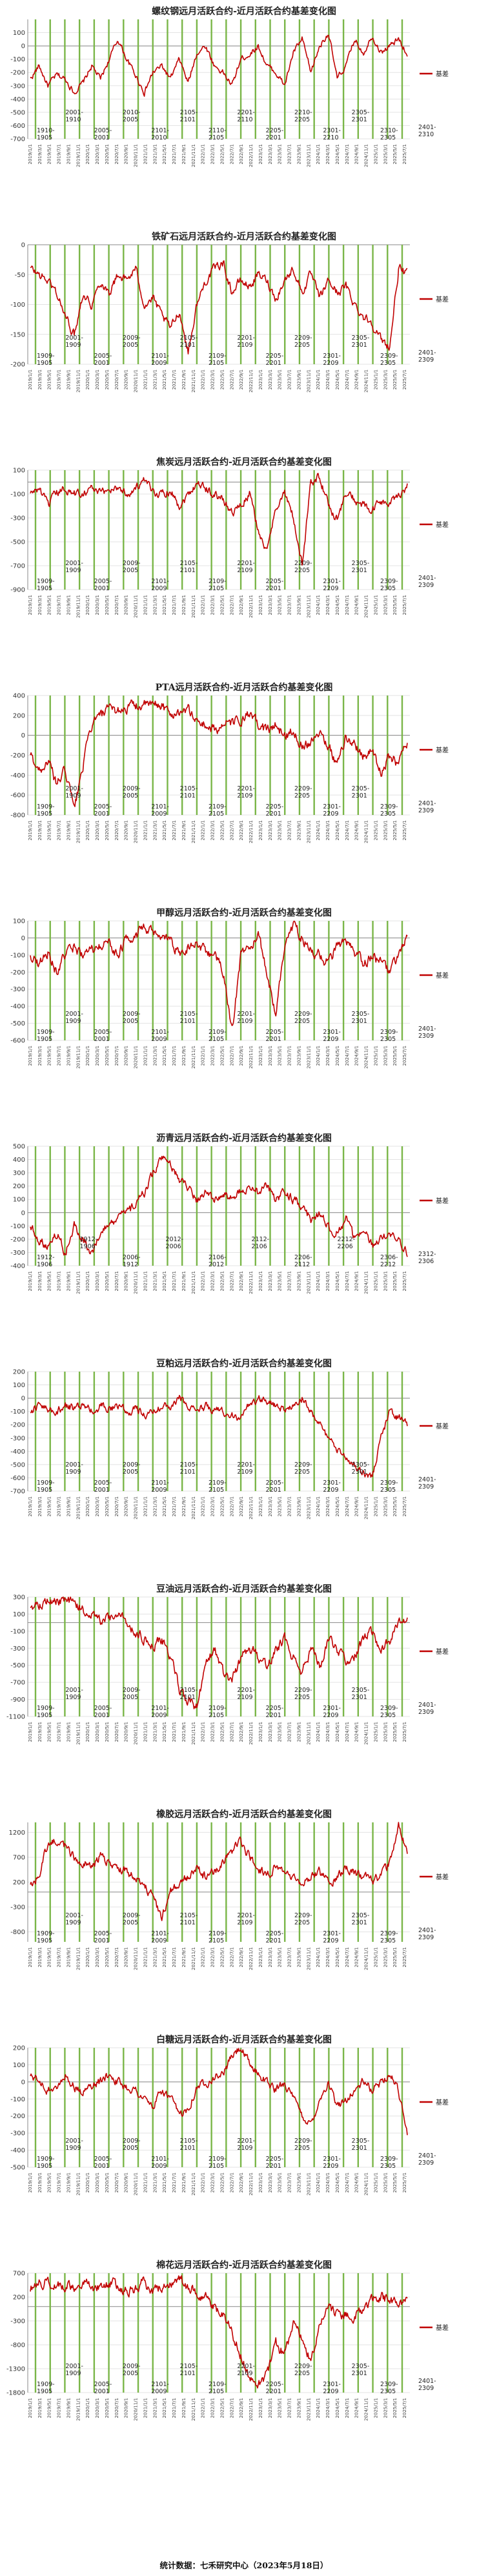 This screenshot has height=2576, width=488. I want to click on contract-pair-label: 2201-2109, so click(246, 1468).